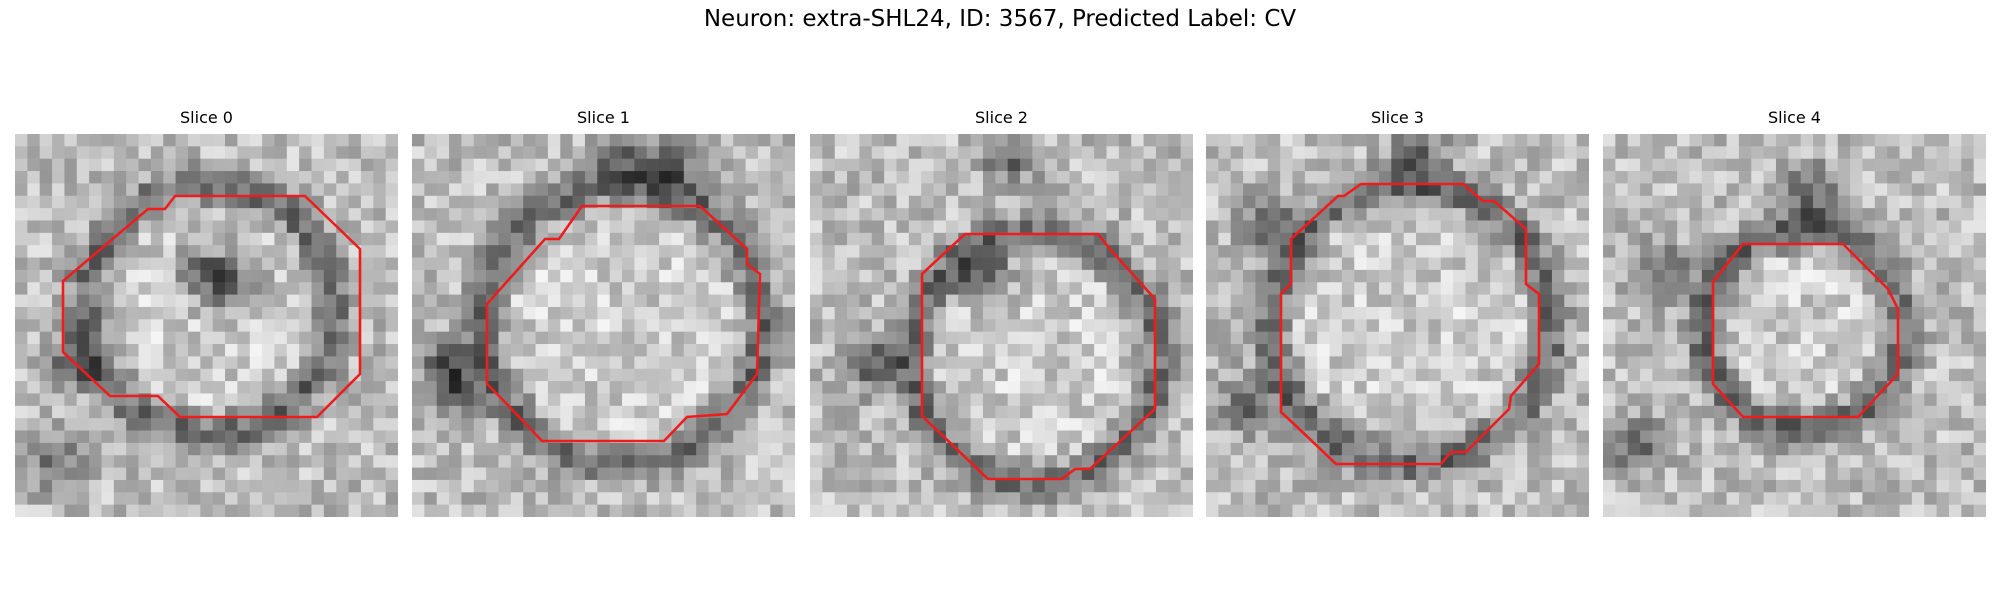  Describe the element at coordinates (603, 117) in the screenshot. I see `slice-title: Slice 1` at that location.